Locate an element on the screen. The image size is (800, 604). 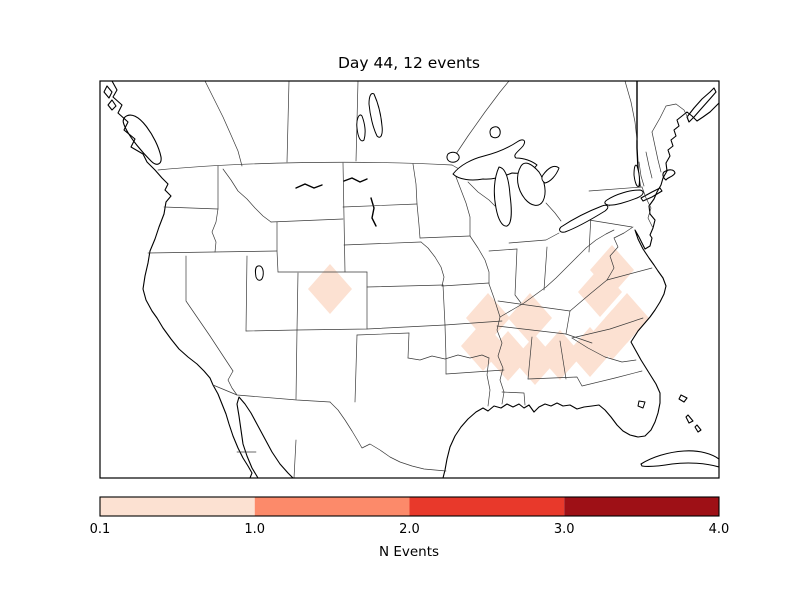
colorbar-ticks: 0.1 1.0 2.0 3.0 4.0 is located at coordinates (410, 529).